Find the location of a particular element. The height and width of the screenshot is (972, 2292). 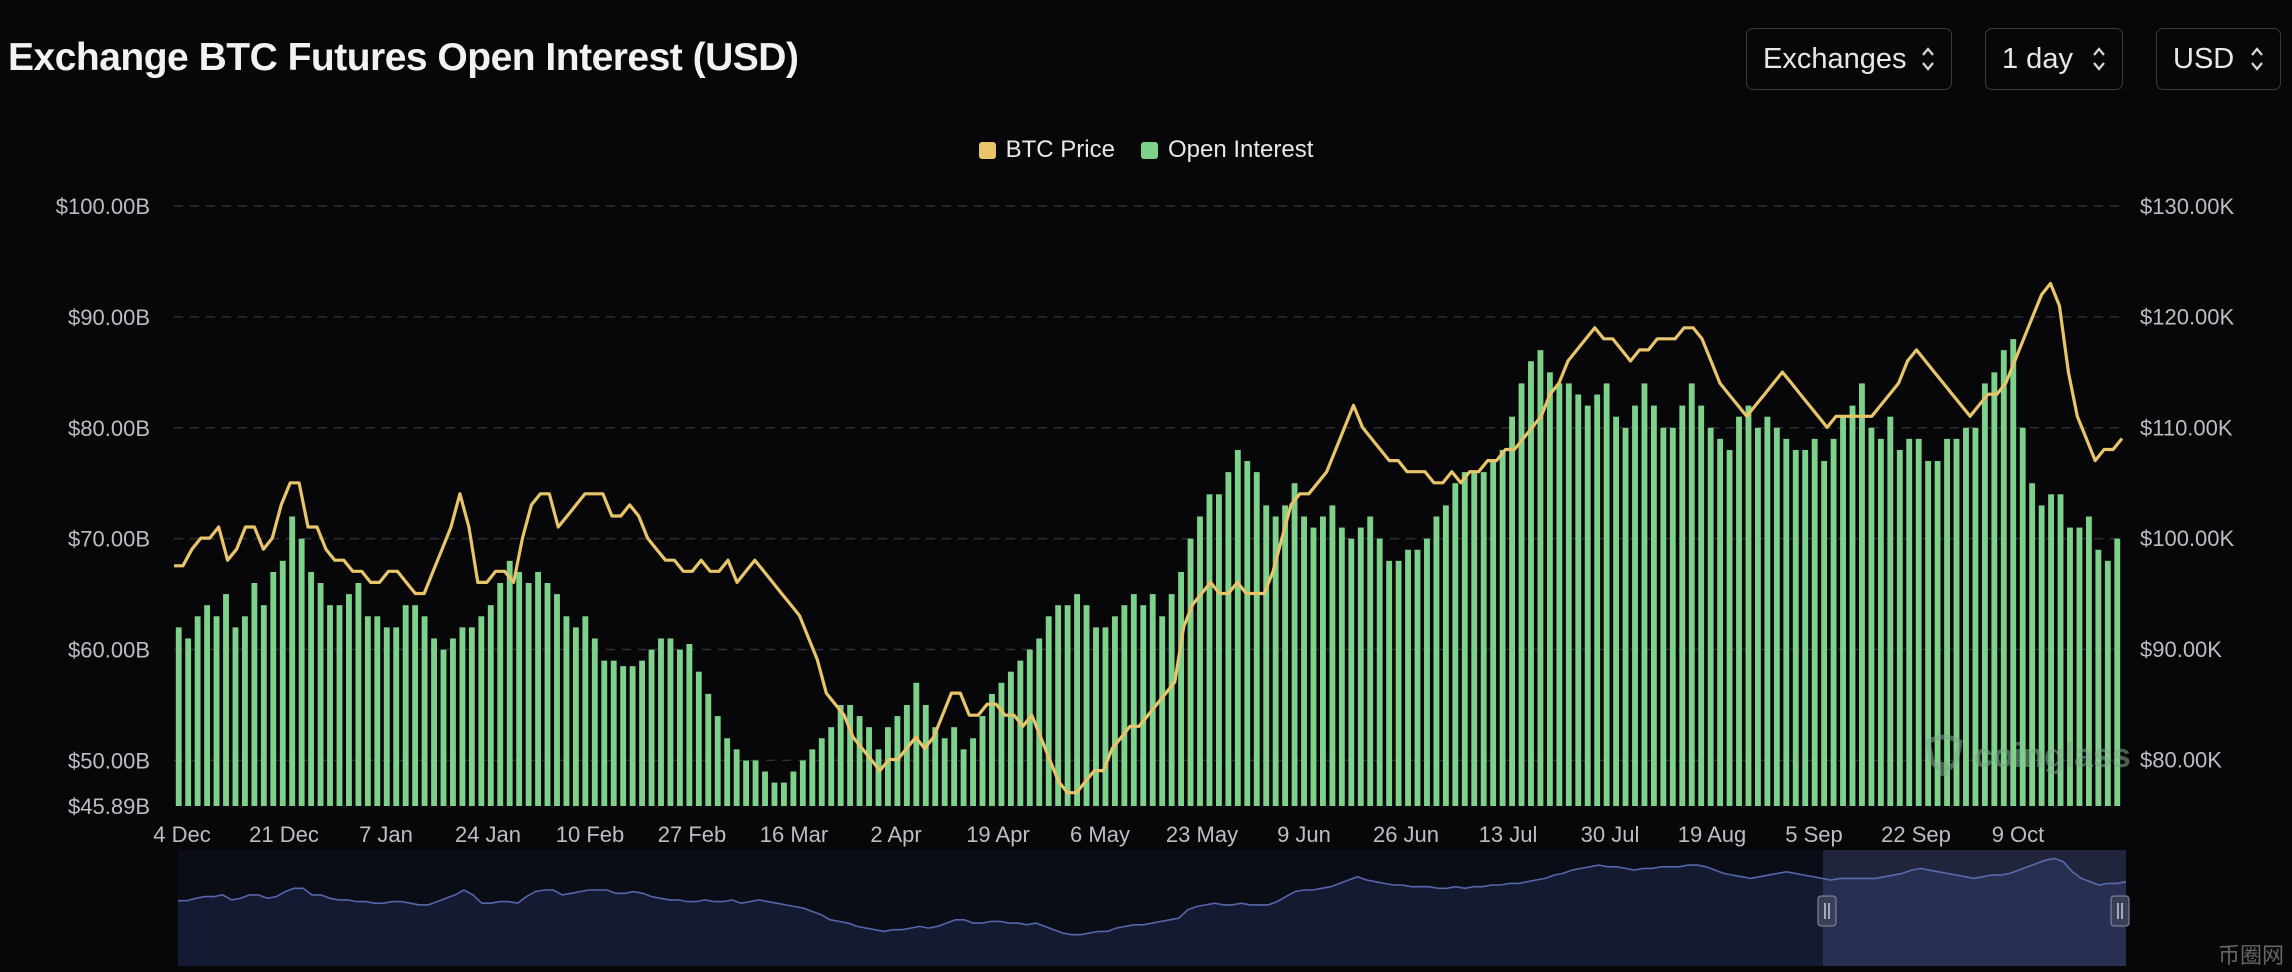

y-right-tick-label: $100.00K is located at coordinates (2187, 538).